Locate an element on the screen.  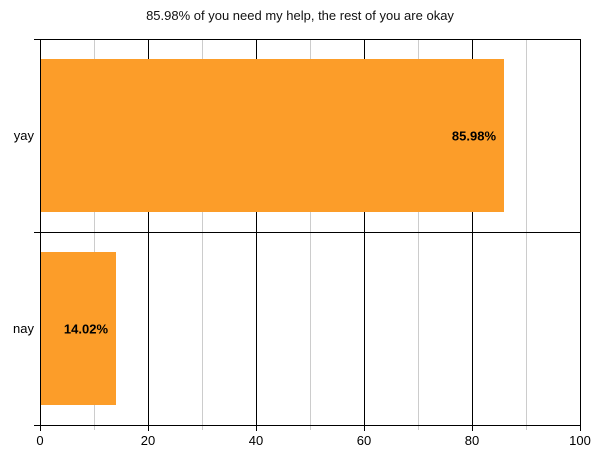
plot-right-border is located at coordinates (580, 232).